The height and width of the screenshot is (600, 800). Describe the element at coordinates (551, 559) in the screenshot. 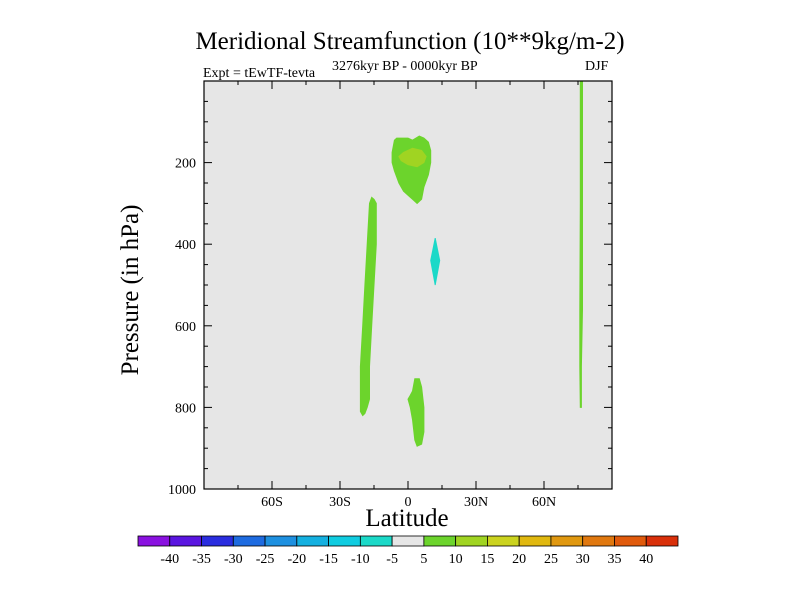

I see `colorbar-label: 25` at that location.